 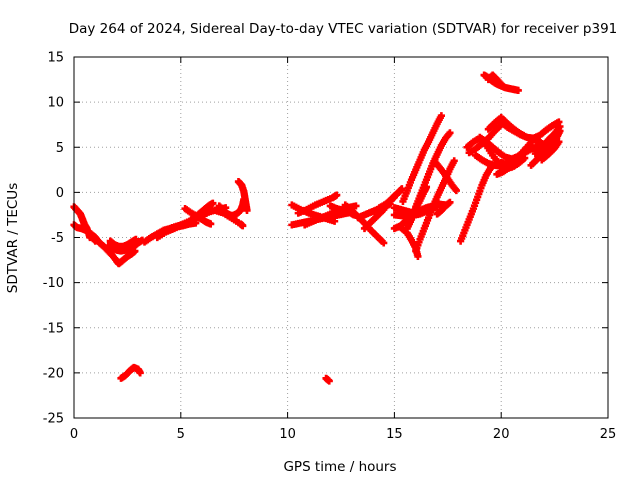 What do you see at coordinates (53, 283) in the screenshot?
I see `y-tick-label: -10` at bounding box center [53, 283].